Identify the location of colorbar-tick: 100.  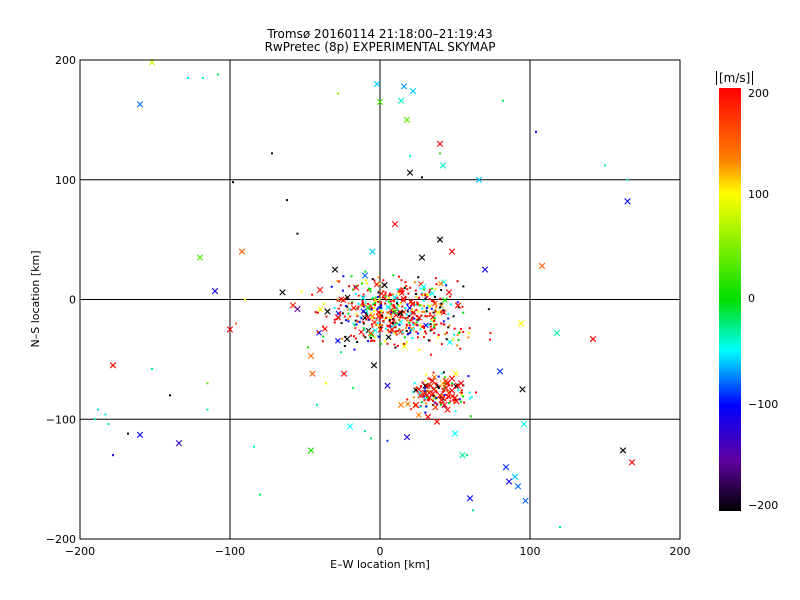
(758, 194).